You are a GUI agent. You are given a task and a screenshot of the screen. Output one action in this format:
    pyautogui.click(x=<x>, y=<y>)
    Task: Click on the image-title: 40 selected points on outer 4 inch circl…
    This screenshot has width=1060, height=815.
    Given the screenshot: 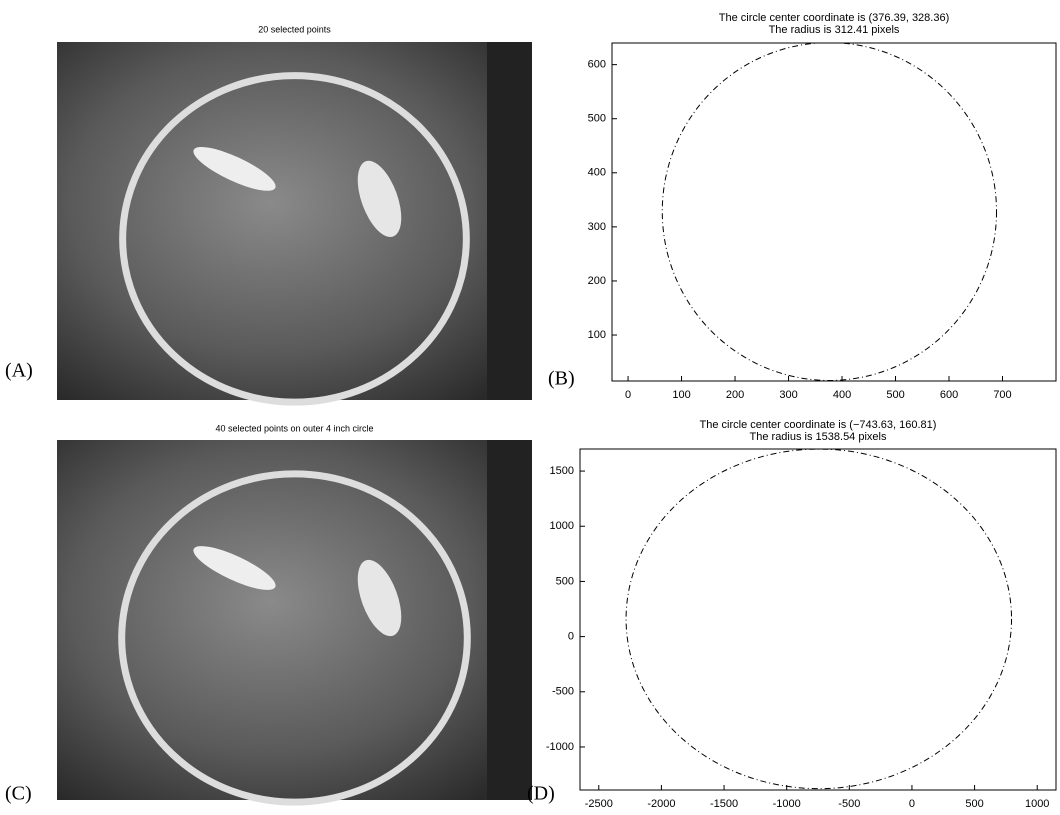 What is the action you would take?
    pyautogui.click(x=294, y=428)
    